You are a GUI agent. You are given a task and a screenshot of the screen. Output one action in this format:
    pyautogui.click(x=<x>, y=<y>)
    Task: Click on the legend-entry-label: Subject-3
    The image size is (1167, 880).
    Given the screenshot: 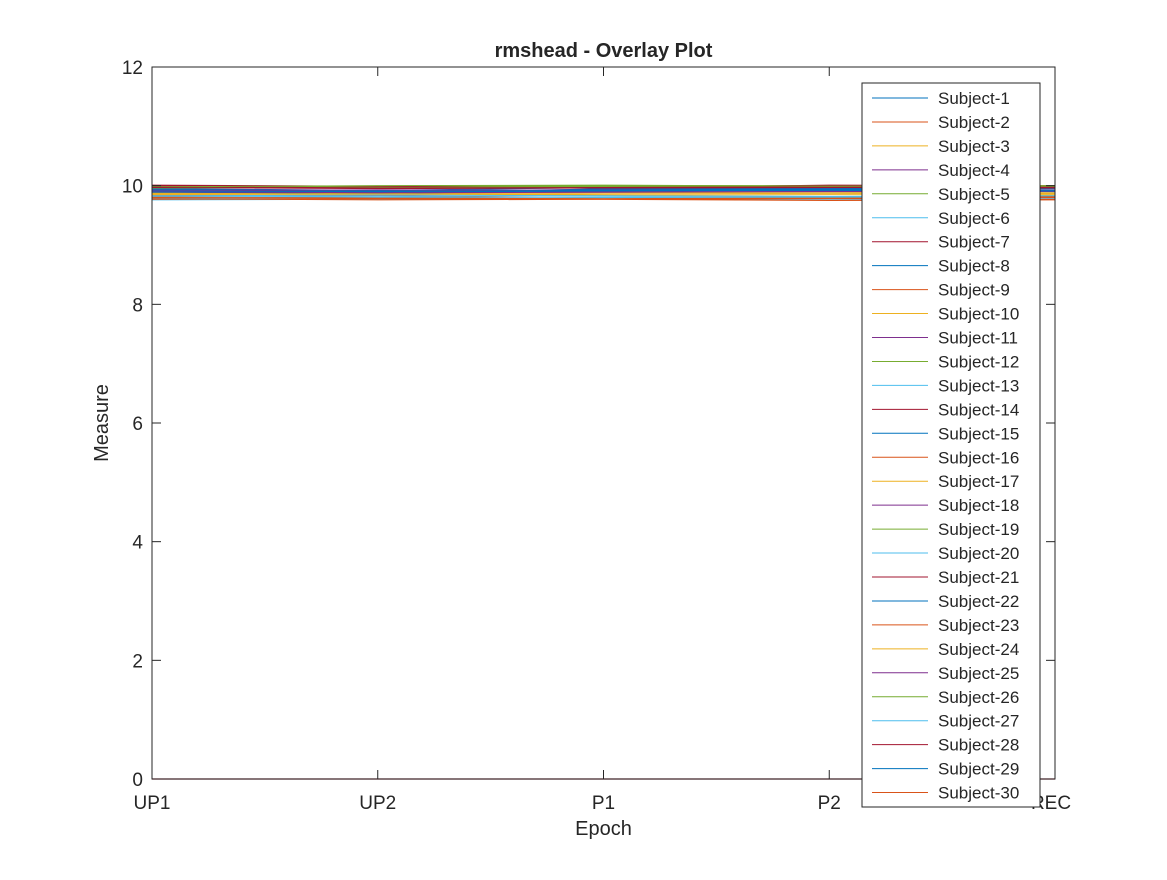 What is the action you would take?
    pyautogui.click(x=974, y=146)
    